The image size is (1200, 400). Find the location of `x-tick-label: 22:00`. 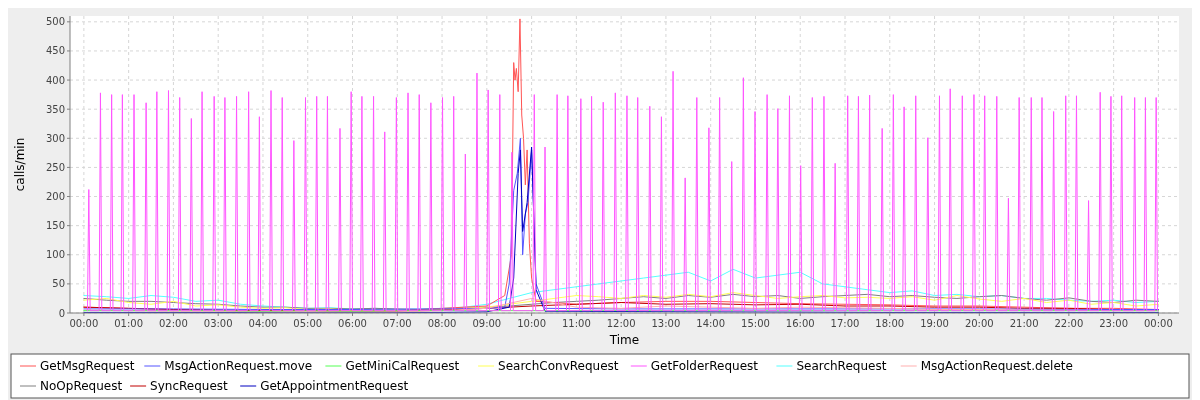

x-tick-label: 22:00 is located at coordinates (1069, 323).